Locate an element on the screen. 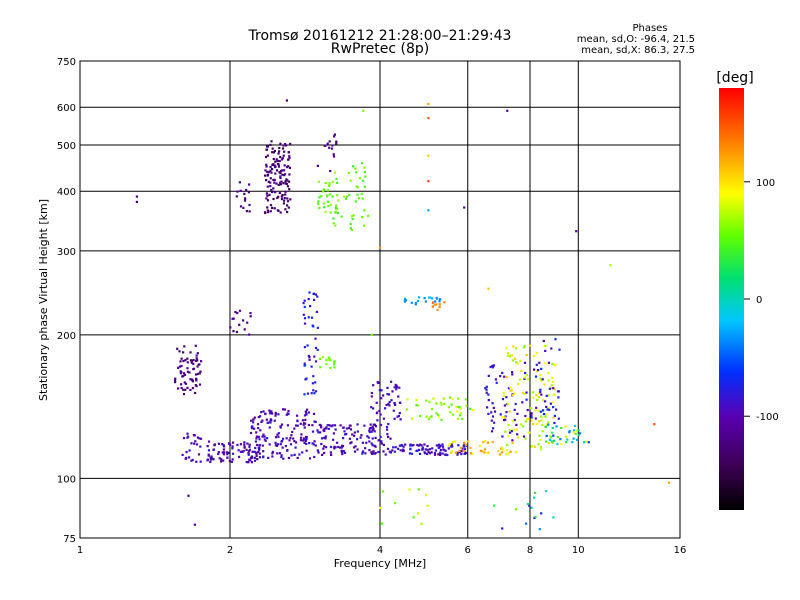 The height and width of the screenshot is (600, 800). x-tick-label: 4 is located at coordinates (380, 550).